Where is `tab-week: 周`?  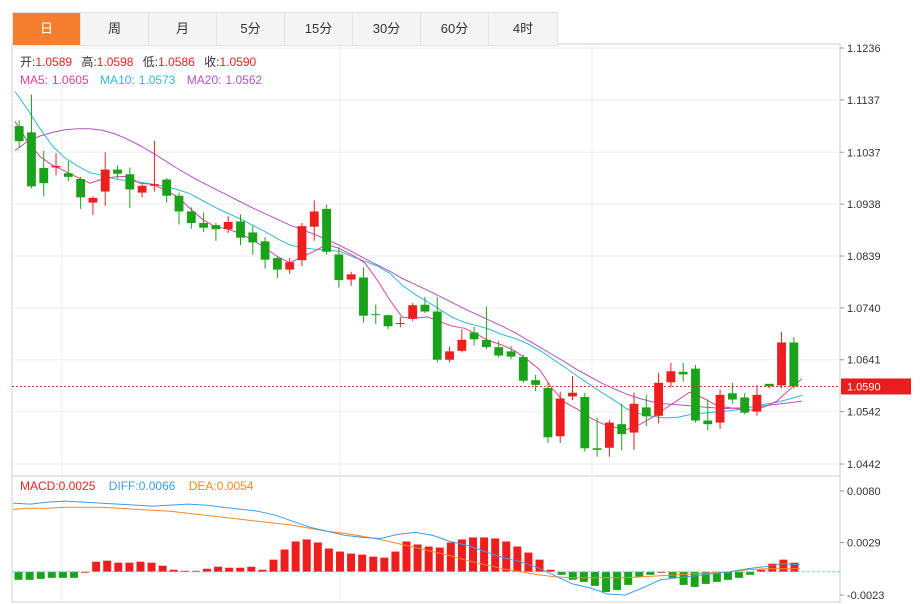 tab-week: 周 is located at coordinates (115, 29).